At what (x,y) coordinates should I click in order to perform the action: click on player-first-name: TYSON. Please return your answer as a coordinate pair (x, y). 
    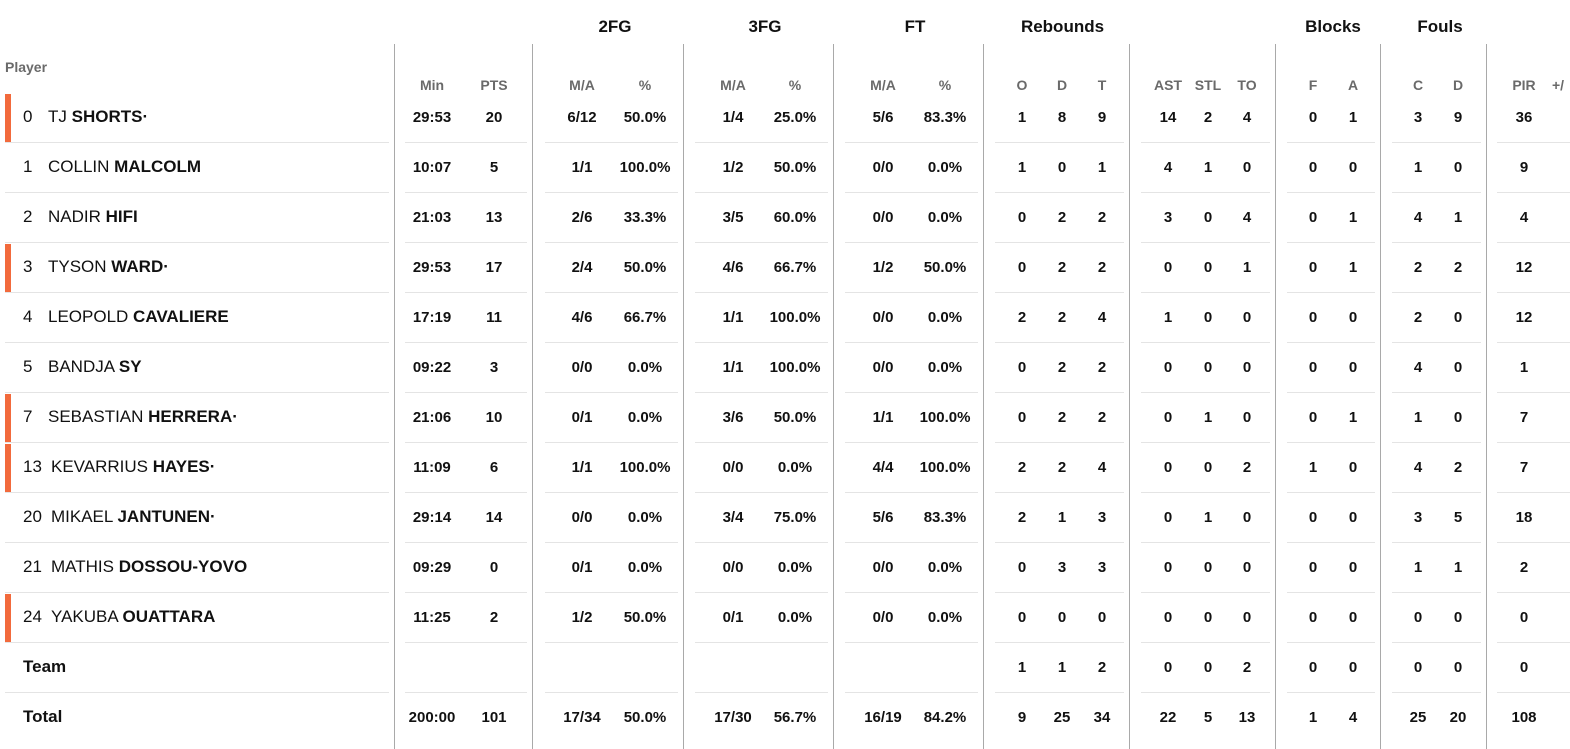
    Looking at the image, I should click on (77, 266).